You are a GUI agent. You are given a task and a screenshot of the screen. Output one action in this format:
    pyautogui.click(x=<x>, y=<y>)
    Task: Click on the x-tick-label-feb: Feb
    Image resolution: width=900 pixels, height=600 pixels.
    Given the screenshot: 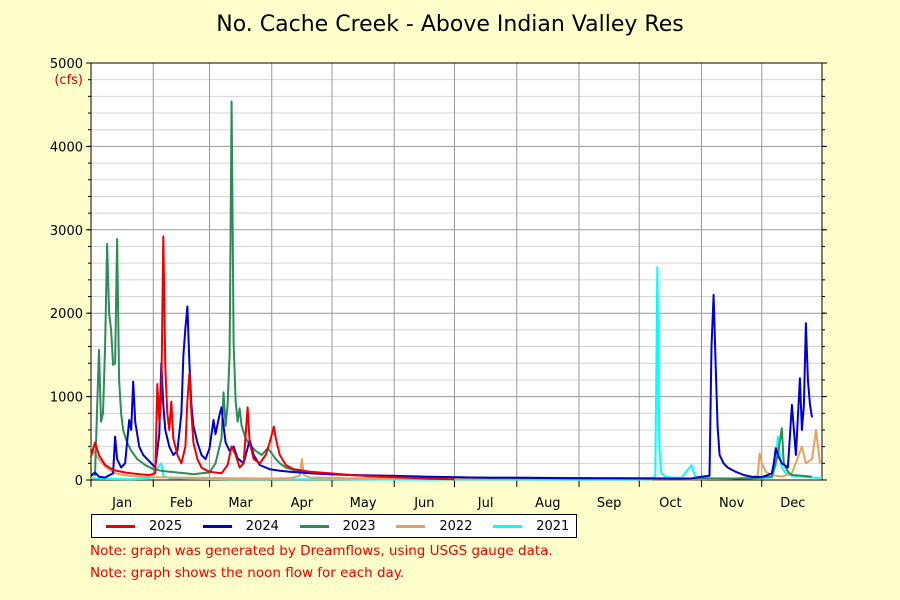 What is the action you would take?
    pyautogui.click(x=181, y=503)
    